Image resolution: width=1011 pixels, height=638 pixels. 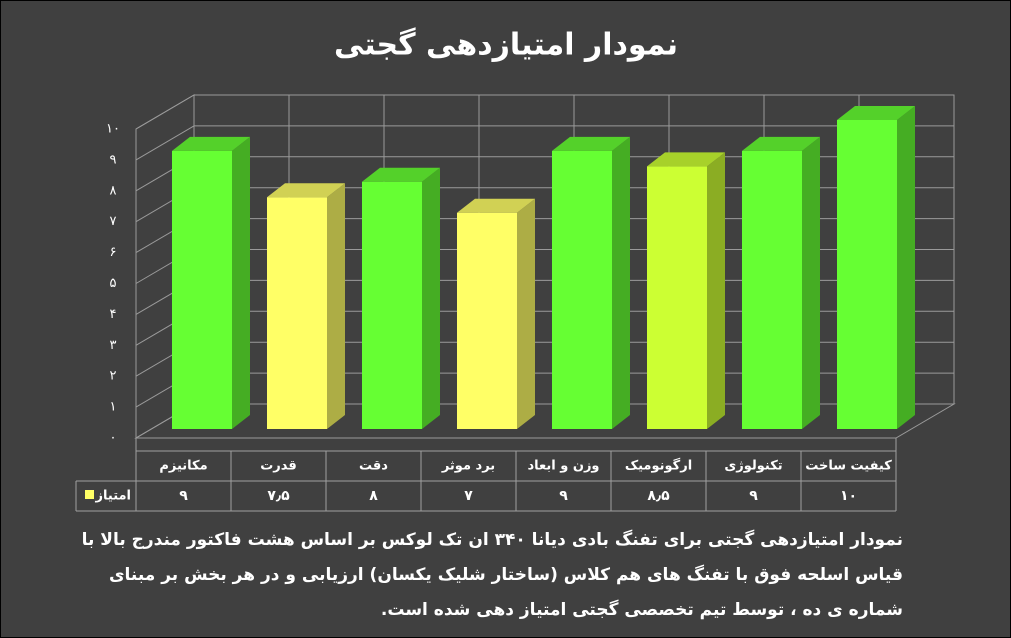 What do you see at coordinates (848, 466) in the screenshot?
I see `category-label: کیفیت ساخت` at bounding box center [848, 466].